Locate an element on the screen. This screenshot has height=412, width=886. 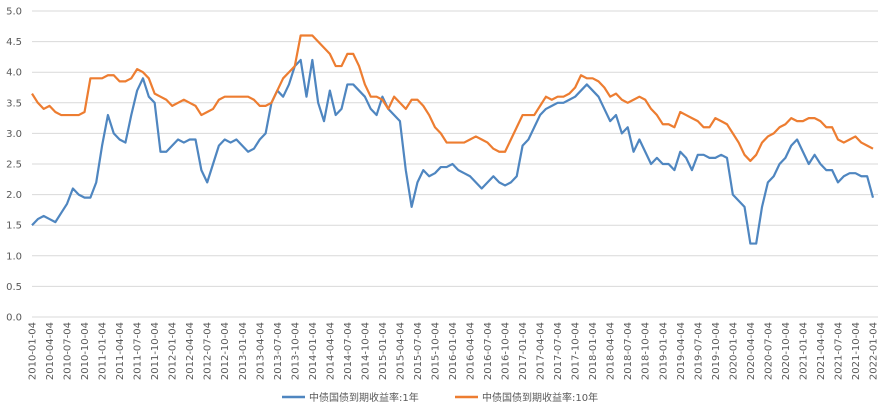
x-tick-label: 2012-10-04 is located at coordinates (225, 351).